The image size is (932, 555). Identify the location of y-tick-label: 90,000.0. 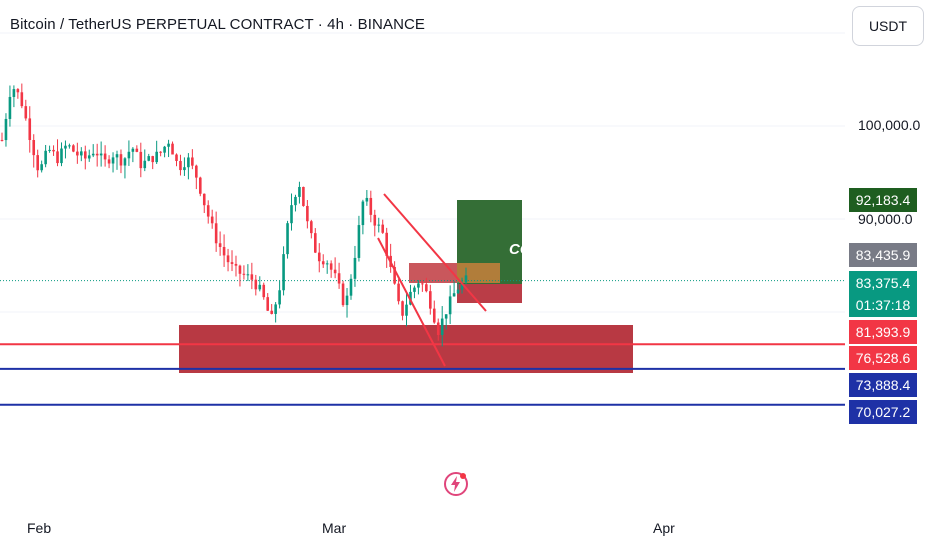
(885, 219).